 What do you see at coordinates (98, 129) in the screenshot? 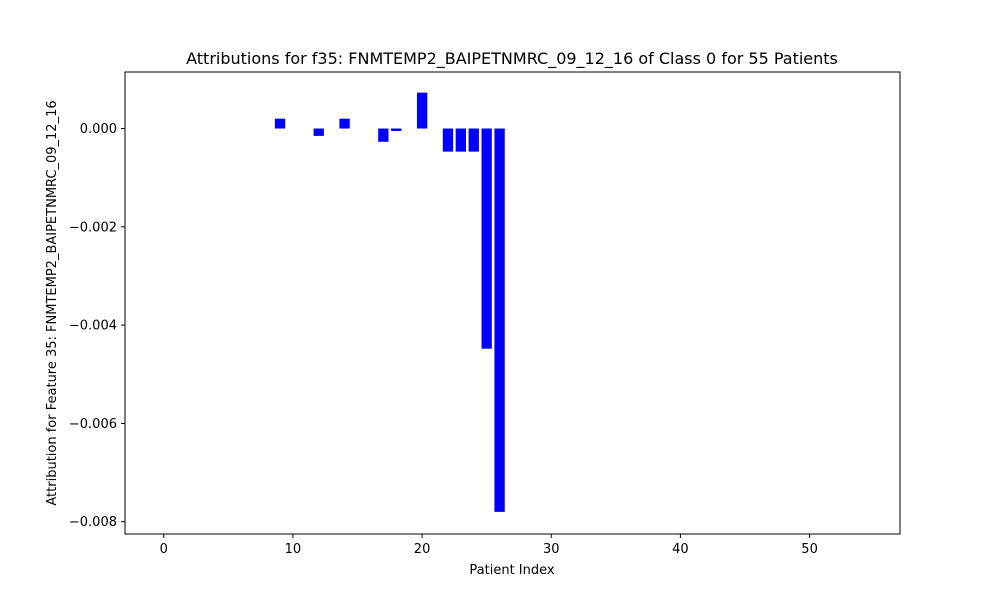
I see `y-tick-label: 0.000` at bounding box center [98, 129].